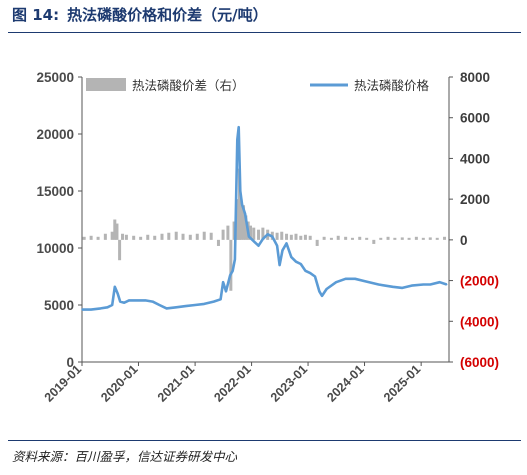  What do you see at coordinates (36, 15) in the screenshot?
I see `figure-number: 图 14:` at bounding box center [36, 15].